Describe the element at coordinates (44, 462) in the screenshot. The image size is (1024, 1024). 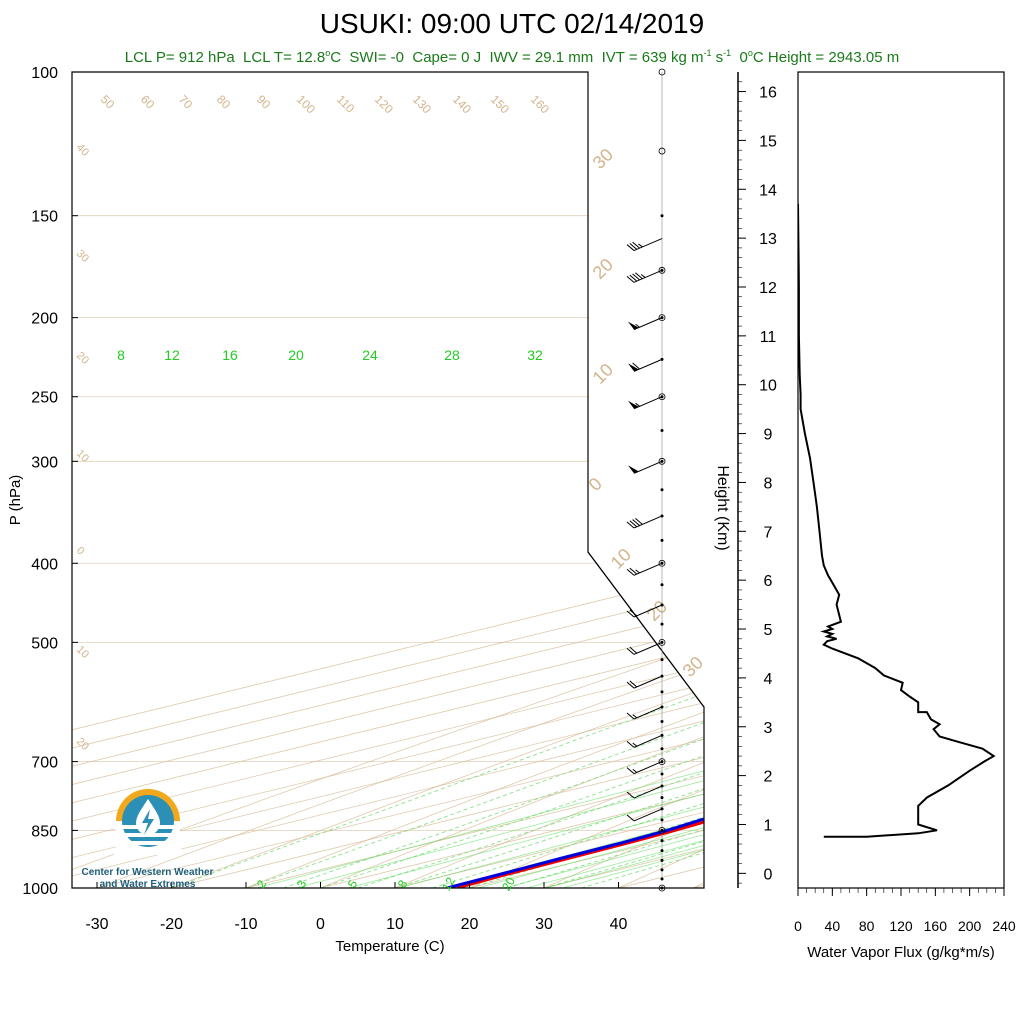
I see `y-tick-label: 300` at that location.